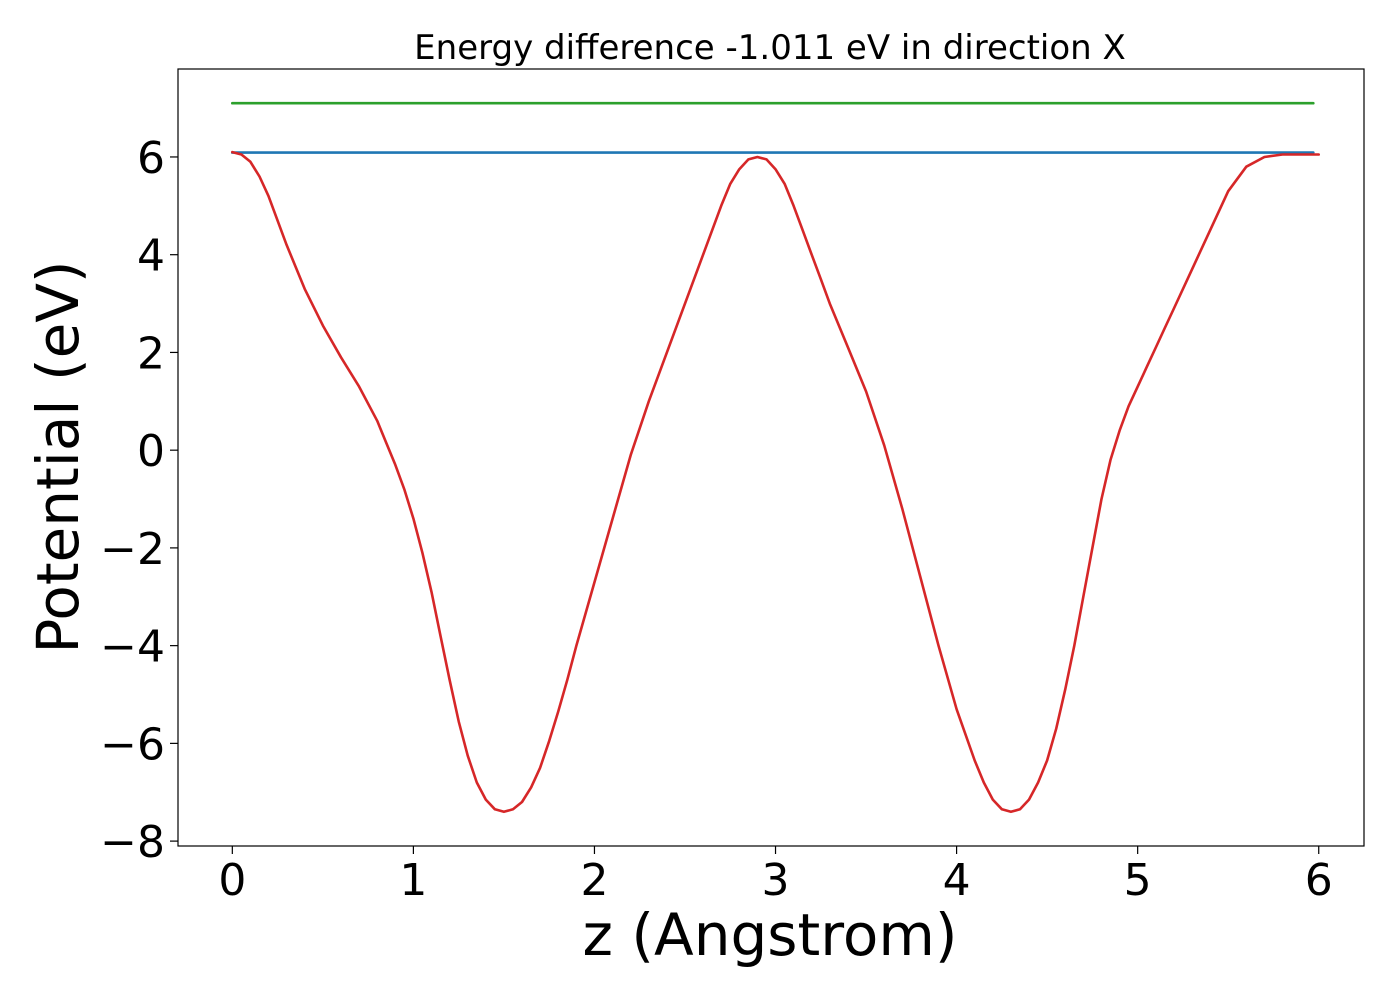 The image size is (1400, 1000). What do you see at coordinates (1319, 880) in the screenshot?
I see `x-tick-label: 6` at bounding box center [1319, 880].